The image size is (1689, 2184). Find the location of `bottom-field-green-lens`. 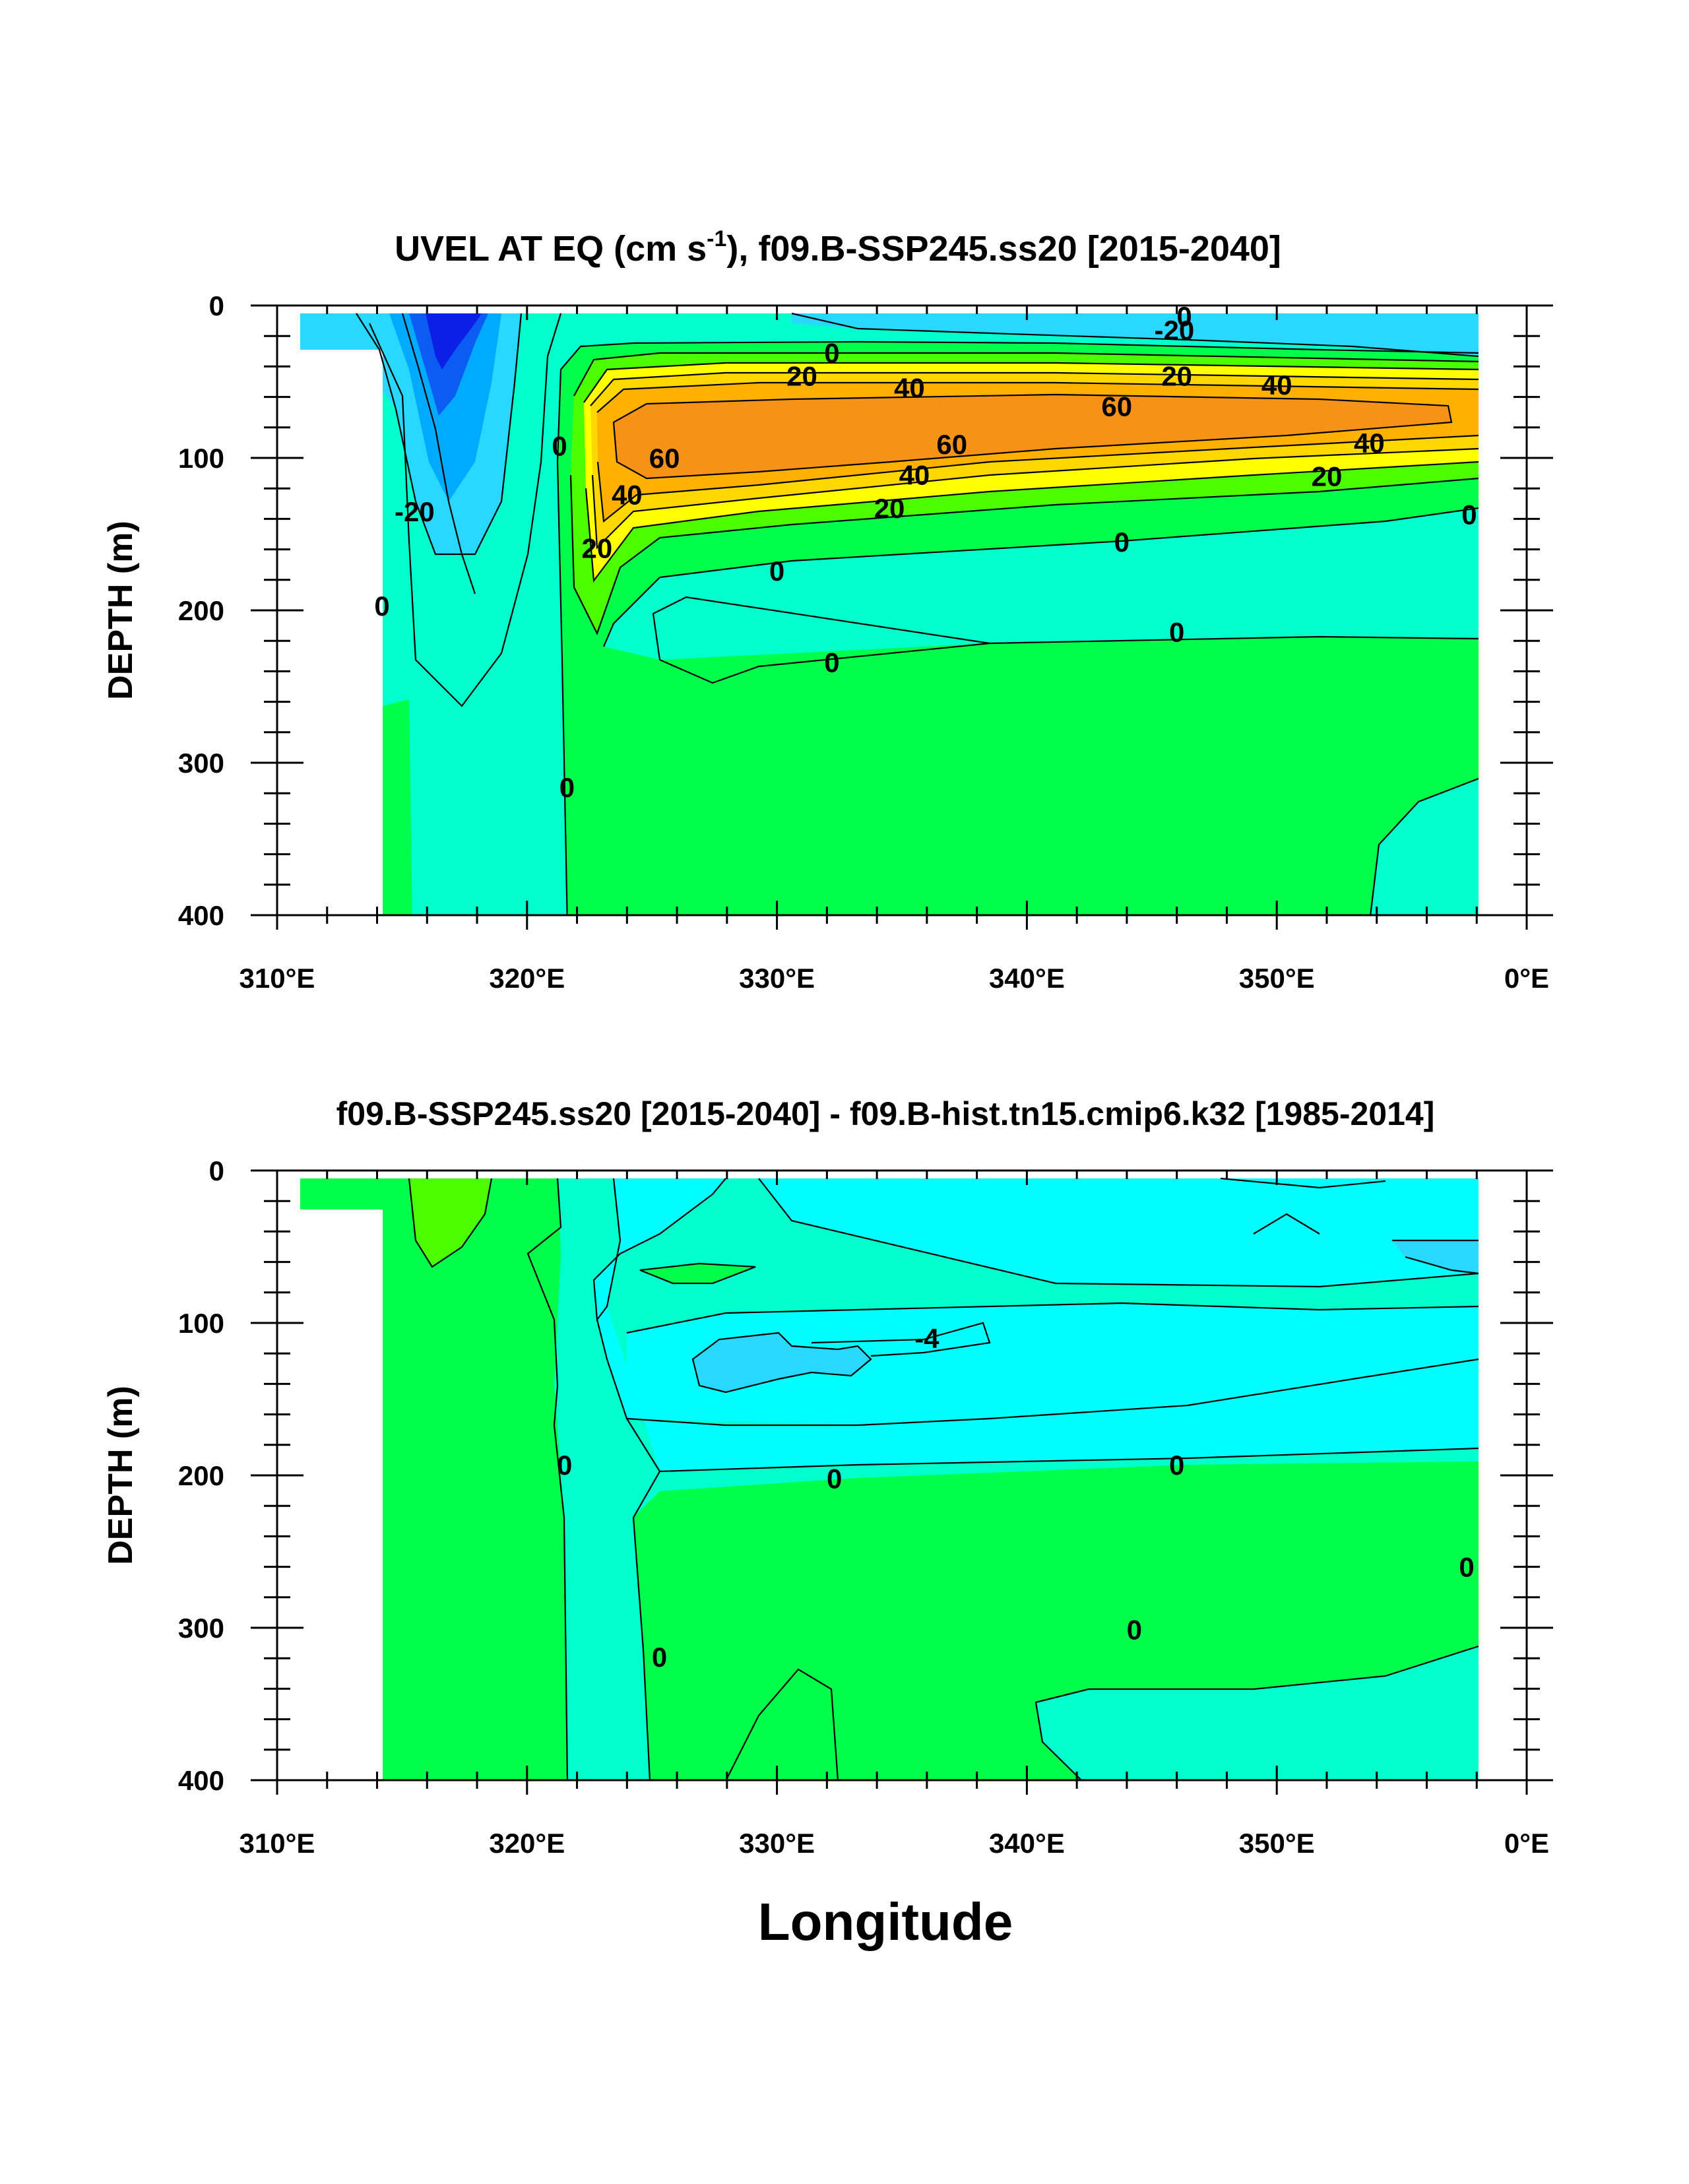

bottom-field-green-lens is located at coordinates (697, 1273).